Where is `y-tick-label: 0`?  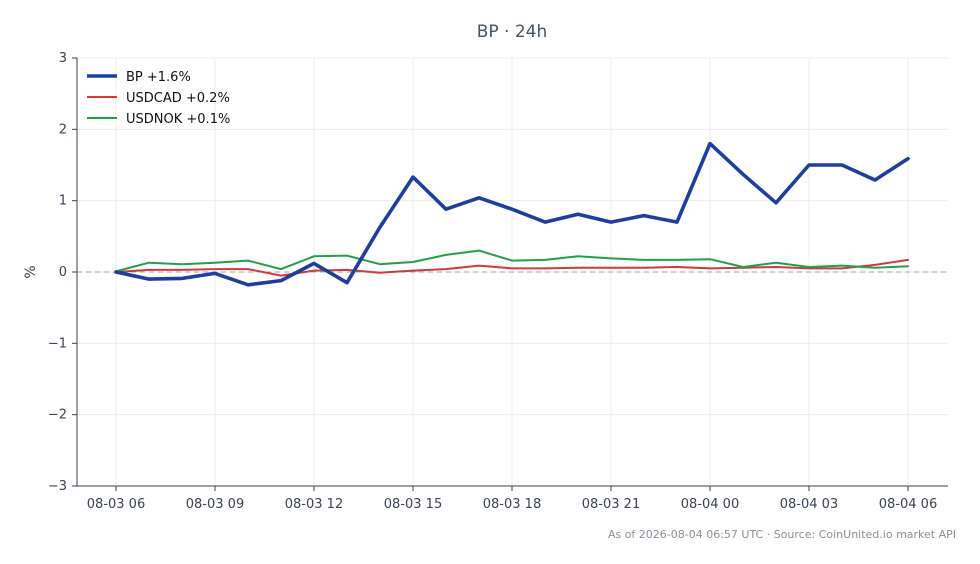 y-tick-label: 0 is located at coordinates (63, 272).